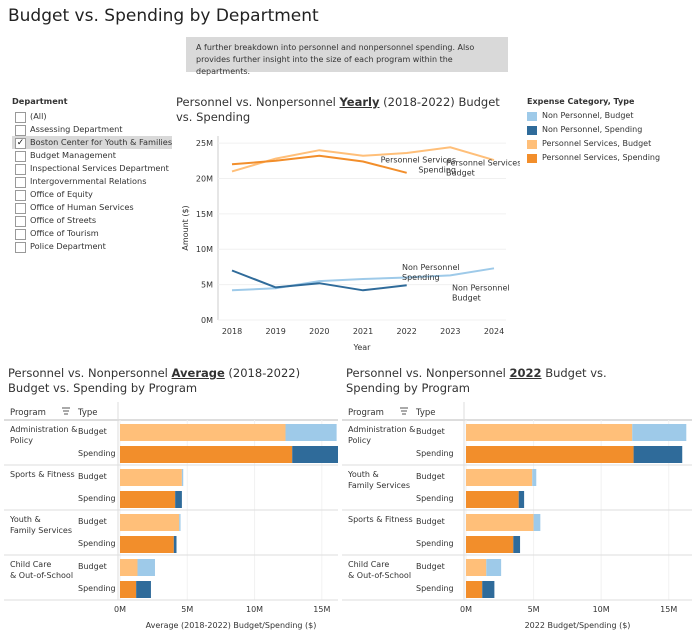  I want to click on x-tick-label: 15M, so click(668, 609).